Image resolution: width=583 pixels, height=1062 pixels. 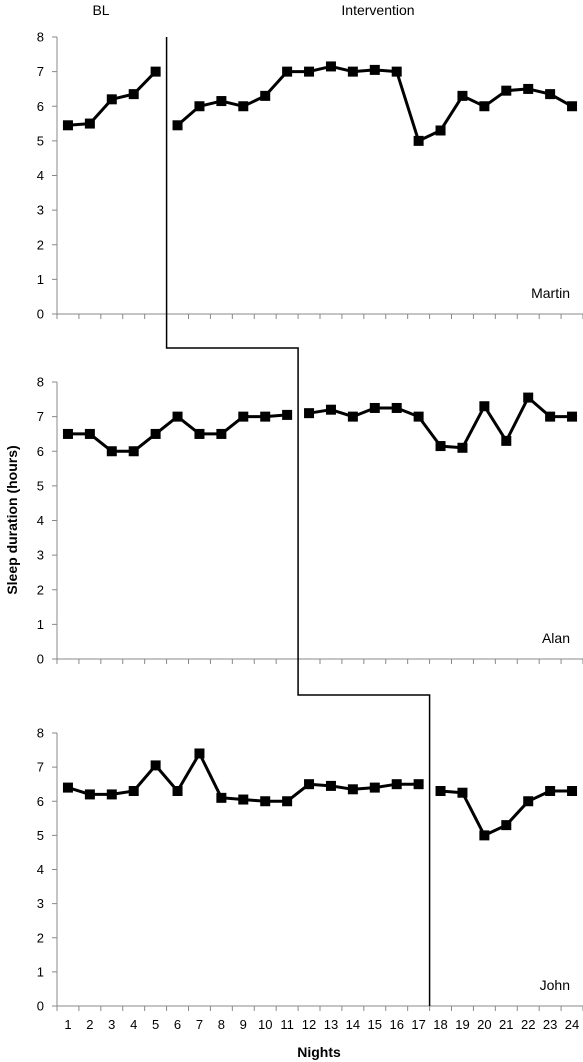 I want to click on x-axis-title: Nights, so click(x=319, y=1052).